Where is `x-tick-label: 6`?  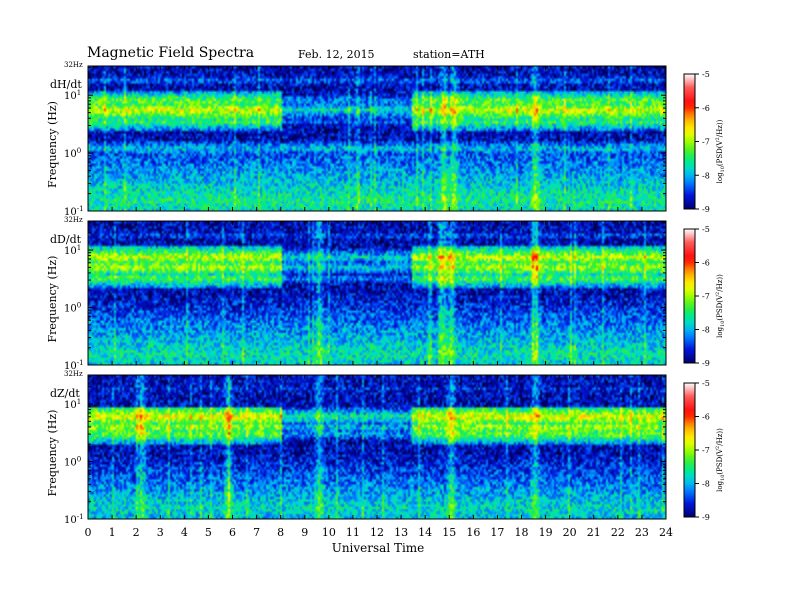
x-tick-label: 6 is located at coordinates (232, 532).